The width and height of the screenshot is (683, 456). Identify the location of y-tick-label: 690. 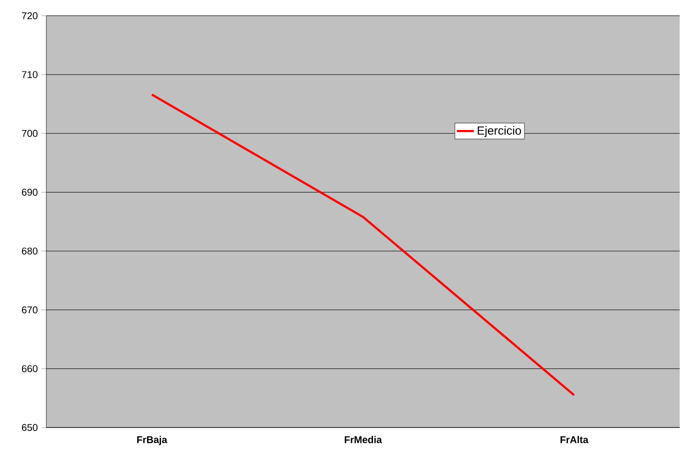
(30, 192).